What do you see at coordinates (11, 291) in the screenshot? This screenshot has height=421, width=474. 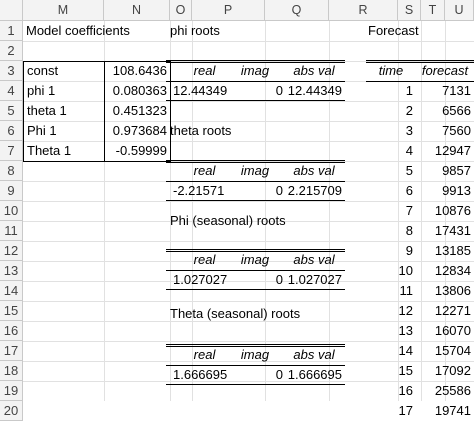 I see `row-header-14: 14` at bounding box center [11, 291].